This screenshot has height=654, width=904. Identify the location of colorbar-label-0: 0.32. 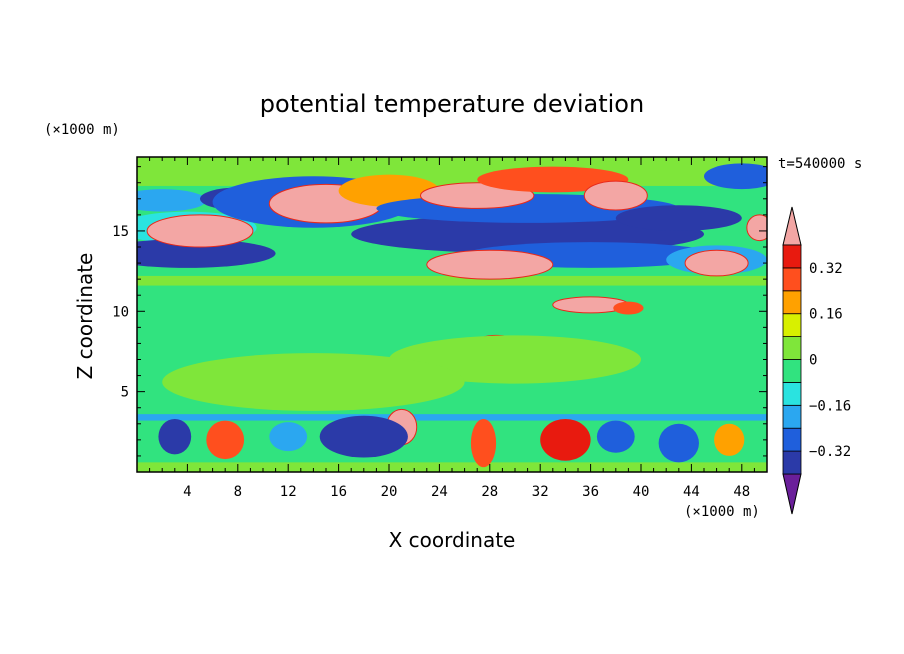
(826, 269).